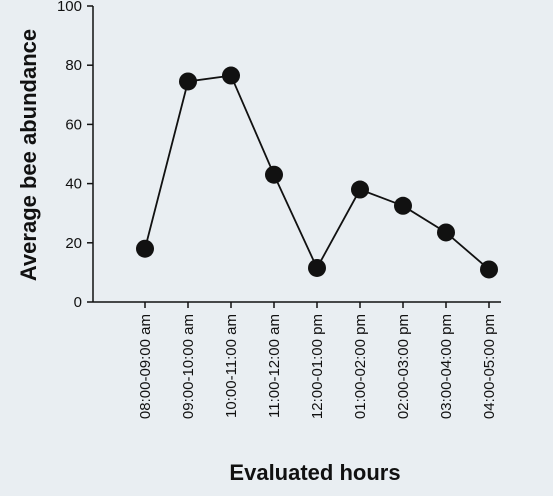  Describe the element at coordinates (78, 302) in the screenshot. I see `y-tick-label: 0` at that location.